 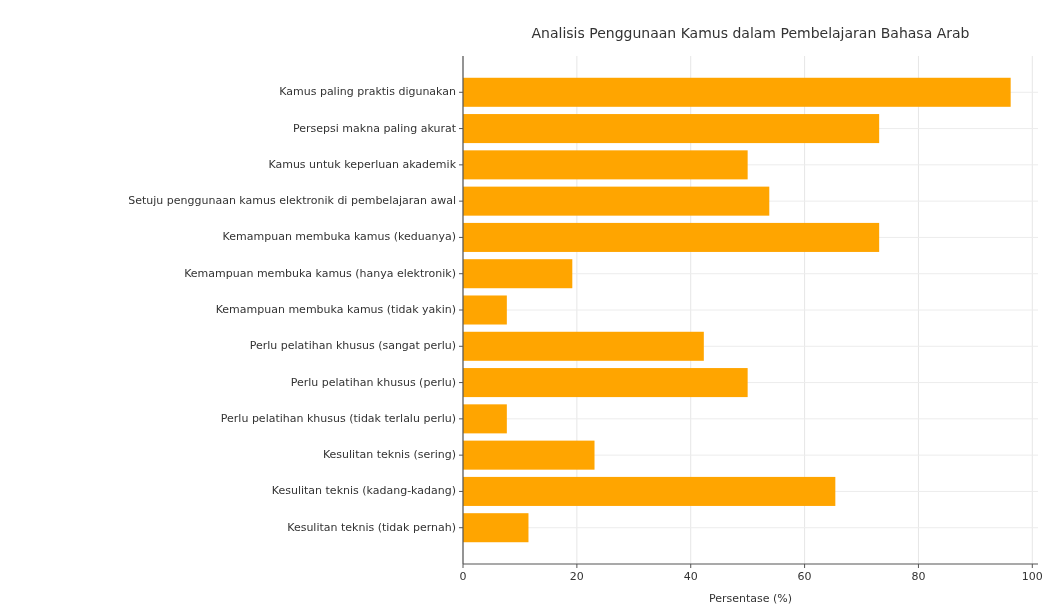 I want to click on y-tick-label: Kesulitan teknis (sering), so click(x=389, y=455).